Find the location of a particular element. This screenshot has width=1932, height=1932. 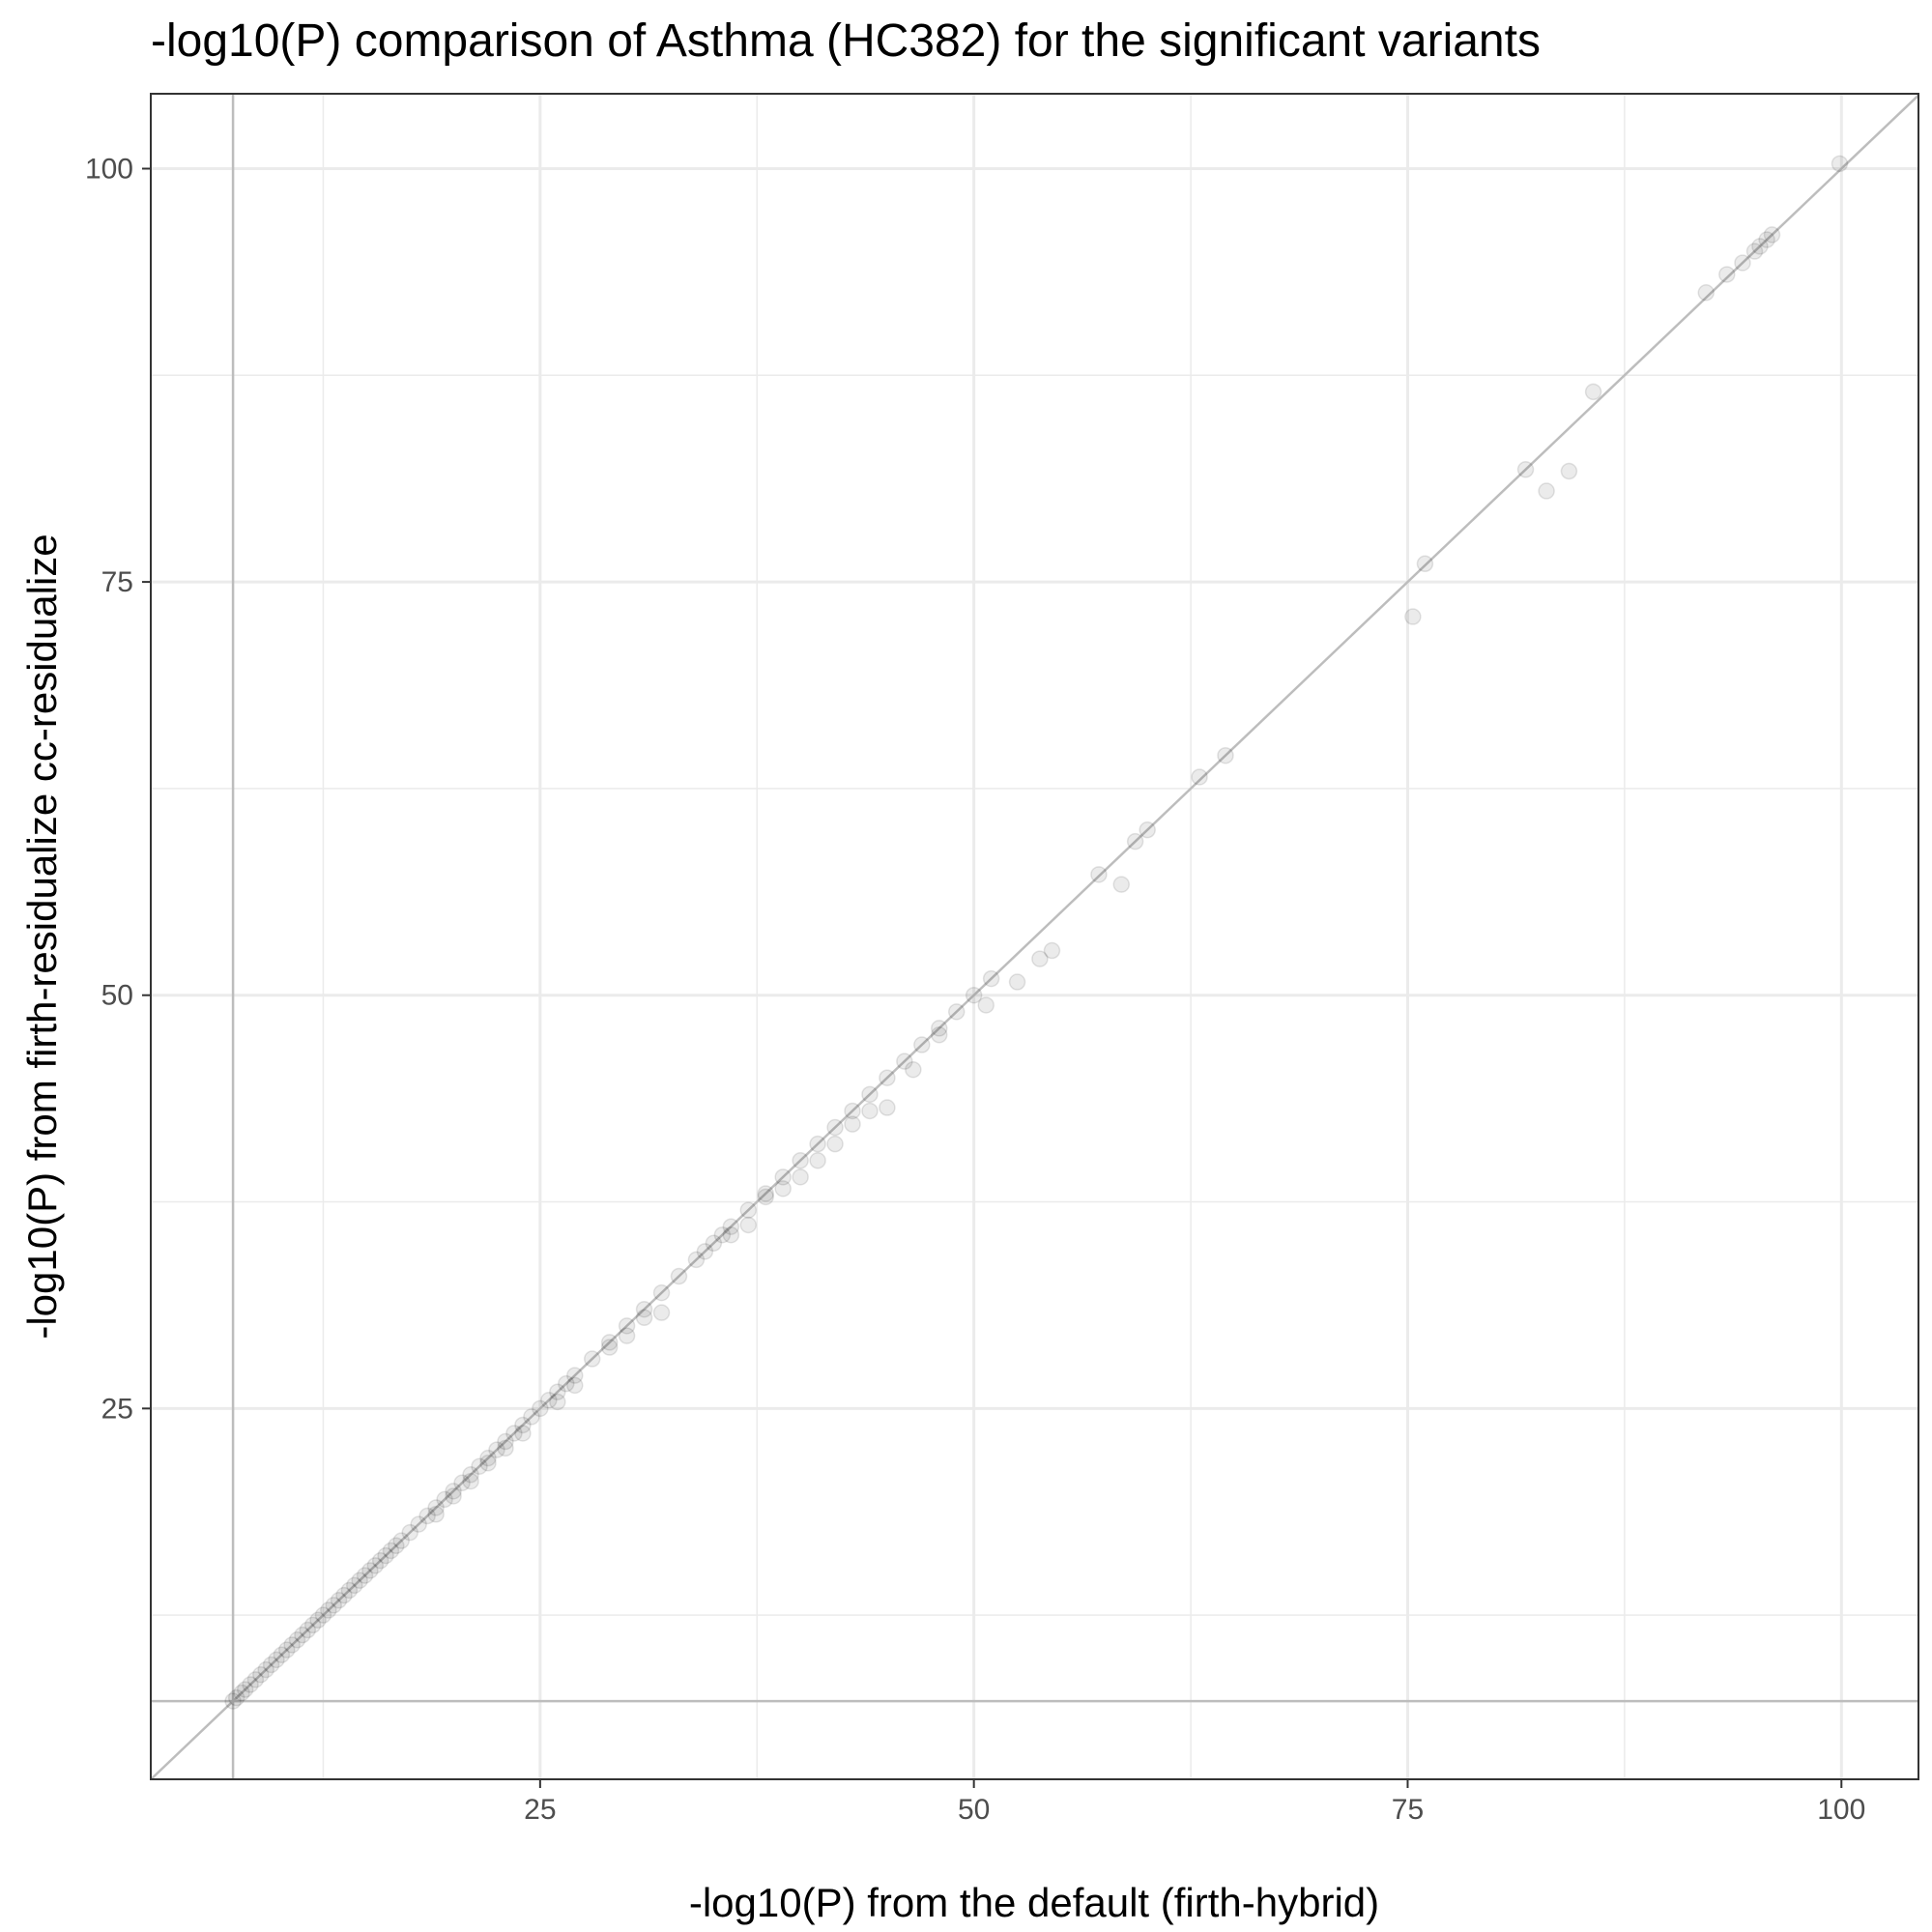

y-tick-label: 75 is located at coordinates (117, 582).